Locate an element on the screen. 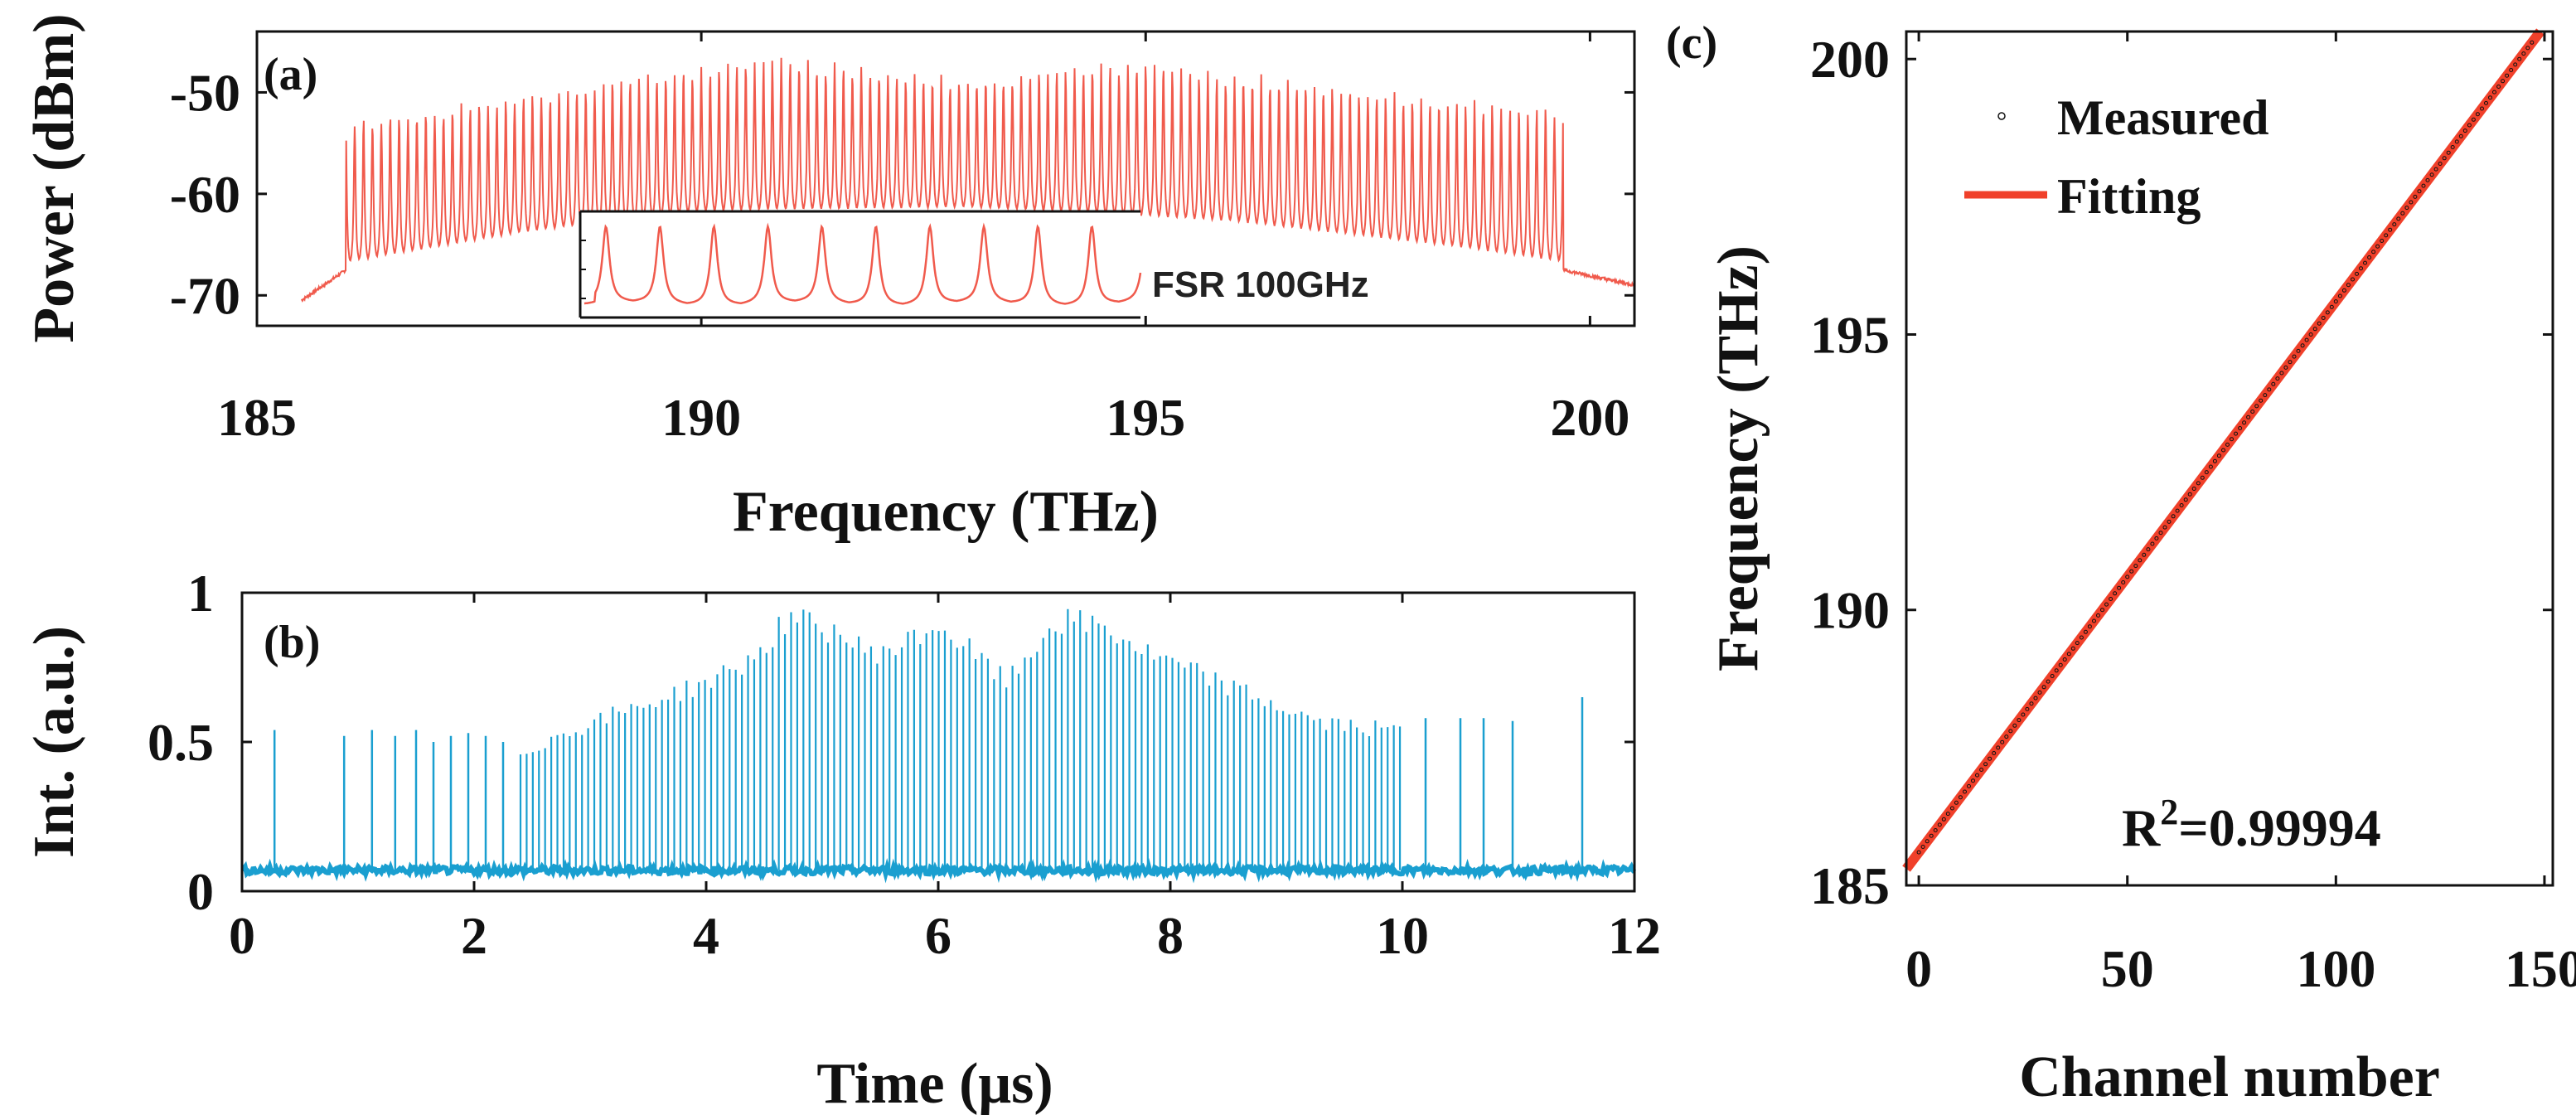 Image resolution: width=2576 pixels, height=1115 pixels. x-tick-label: 190 is located at coordinates (701, 417).